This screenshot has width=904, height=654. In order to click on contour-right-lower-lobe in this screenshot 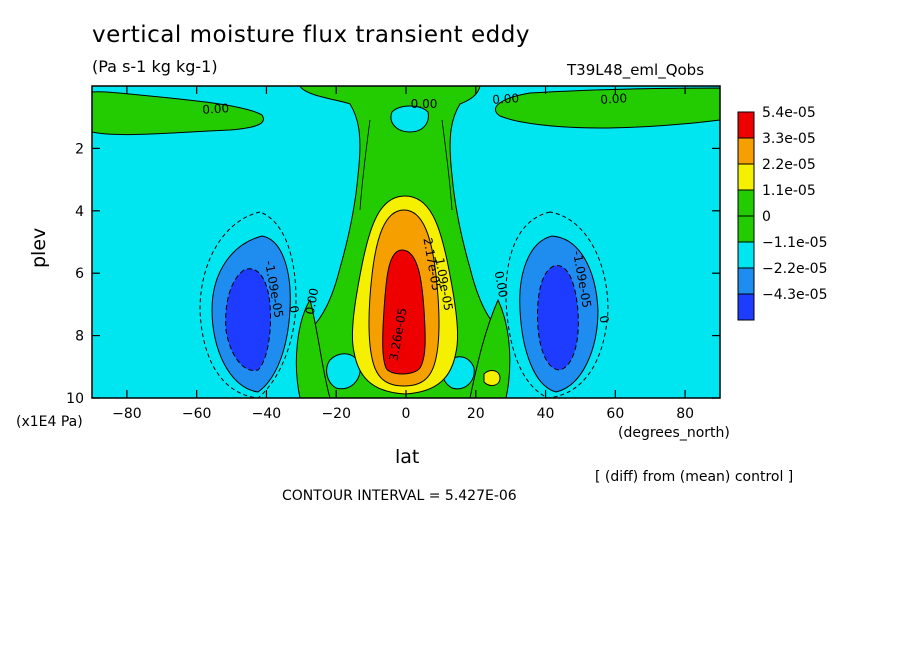, I will do `click(490, 348)`.